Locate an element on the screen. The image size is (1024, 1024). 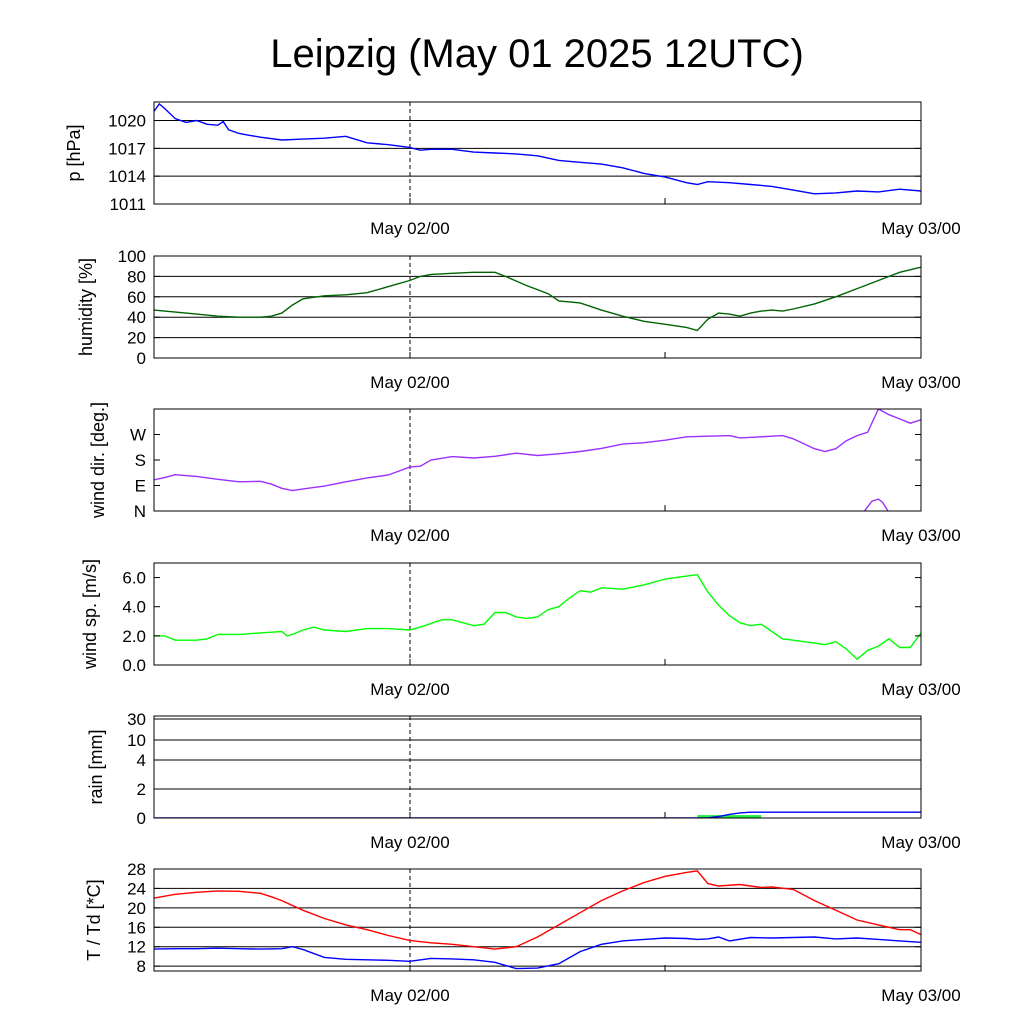
y-tick-label: E is located at coordinates (140, 486).